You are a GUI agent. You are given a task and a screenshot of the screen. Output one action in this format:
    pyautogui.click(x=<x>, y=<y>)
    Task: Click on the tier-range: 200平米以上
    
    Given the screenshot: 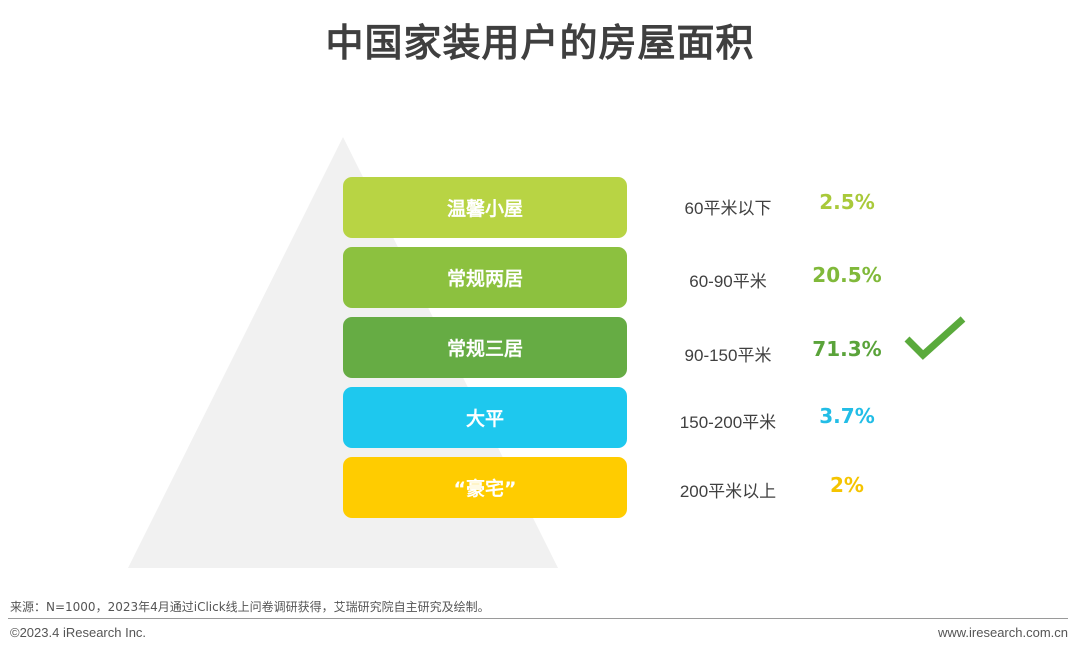 What is the action you would take?
    pyautogui.click(x=728, y=491)
    